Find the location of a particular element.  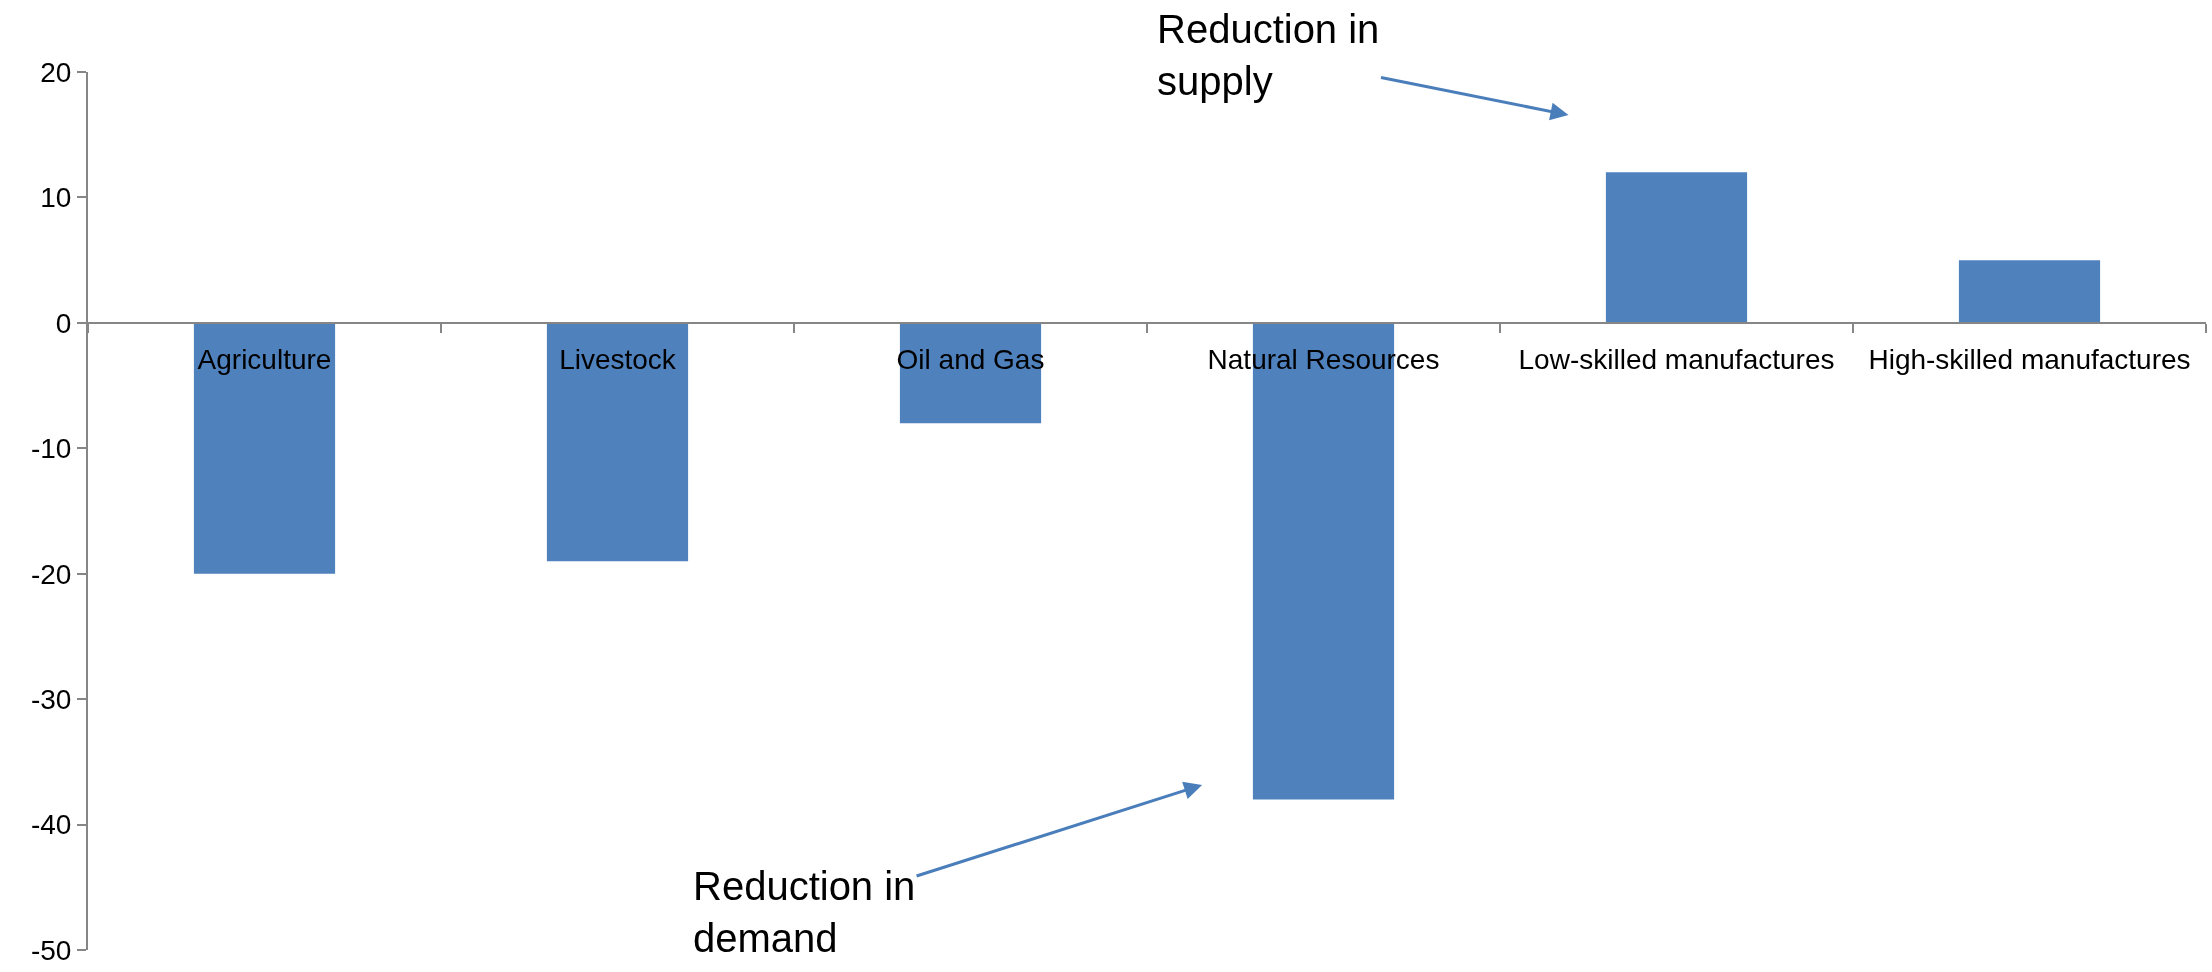

y-tick-label: 20 is located at coordinates (56, 72).